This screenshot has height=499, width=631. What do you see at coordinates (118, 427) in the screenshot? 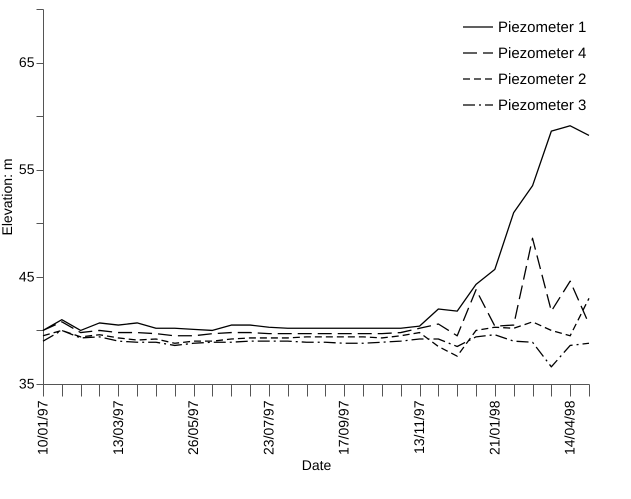
I see `x-tick-label: 13/03/97` at bounding box center [118, 427].